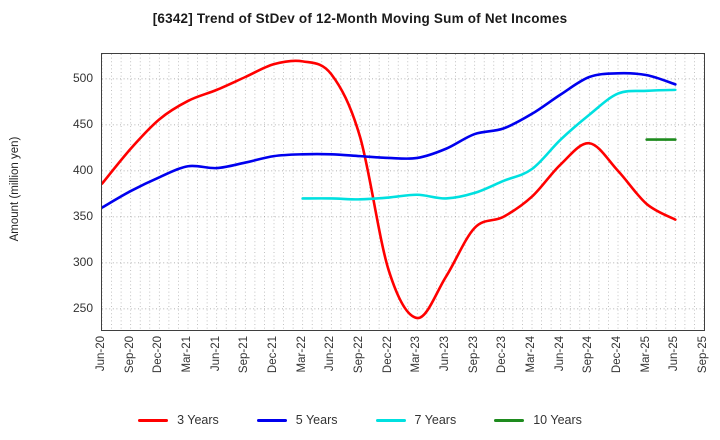 Image resolution: width=720 pixels, height=440 pixels. What do you see at coordinates (330, 354) in the screenshot?
I see `x-tick-label: Jun-22` at bounding box center [330, 354].